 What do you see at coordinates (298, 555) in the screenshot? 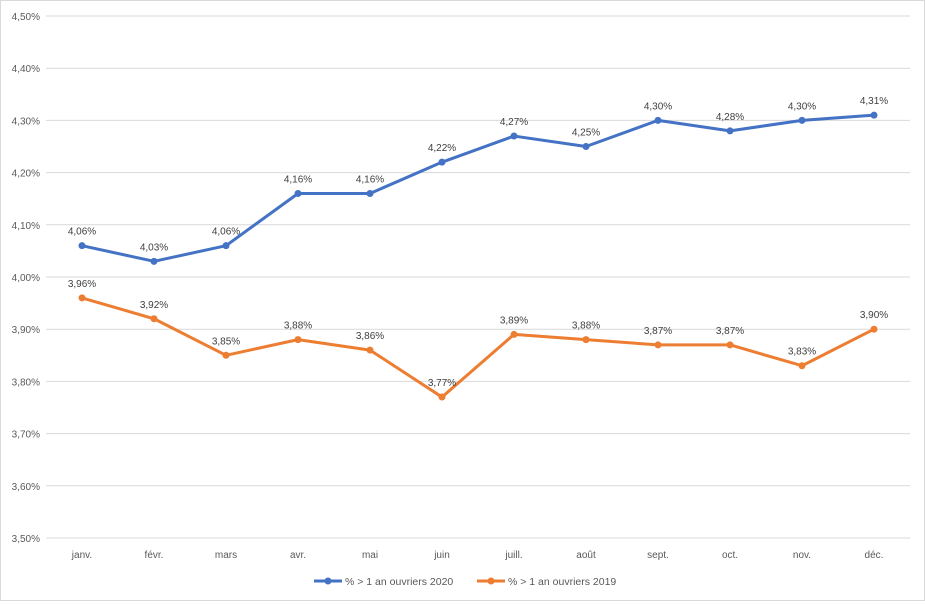
I see `x-tick-label: avr.` at bounding box center [298, 555].